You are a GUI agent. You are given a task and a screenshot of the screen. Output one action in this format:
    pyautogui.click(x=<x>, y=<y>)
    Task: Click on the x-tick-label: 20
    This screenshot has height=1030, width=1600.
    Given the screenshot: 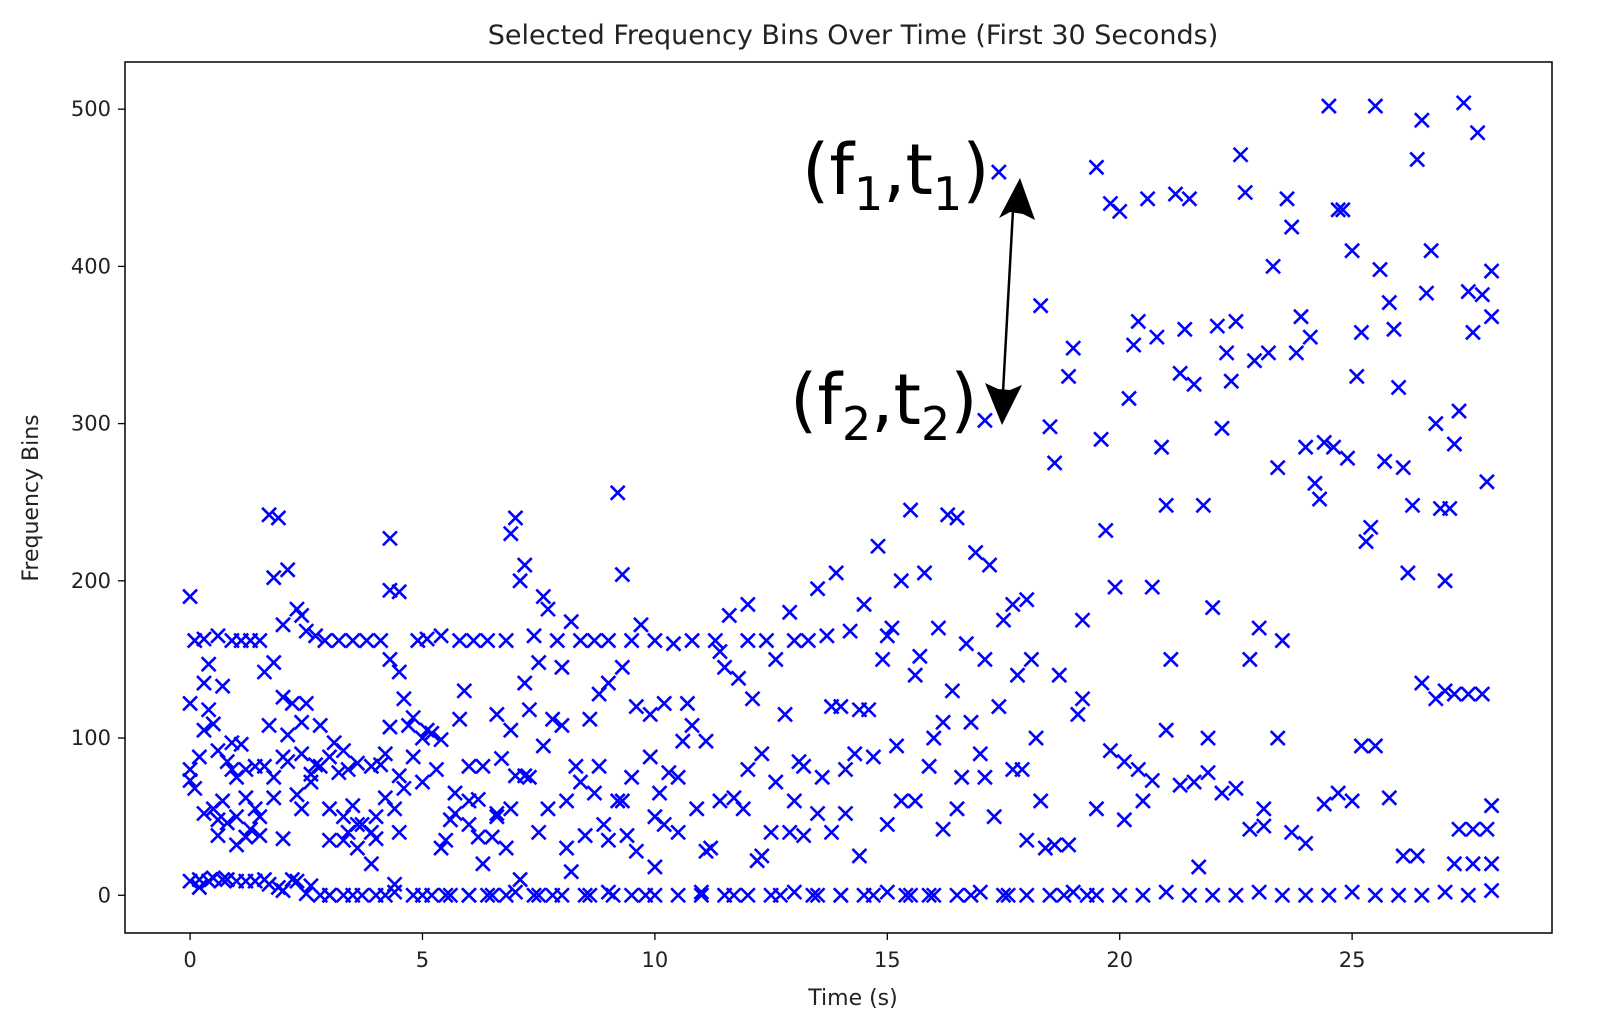 What is the action you would take?
    pyautogui.click(x=1119, y=960)
    